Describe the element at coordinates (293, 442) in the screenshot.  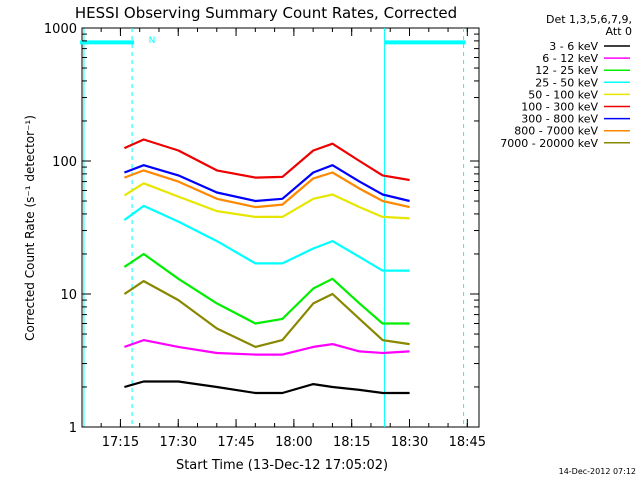
I see `x-tick-label-3: 18:00` at that location.